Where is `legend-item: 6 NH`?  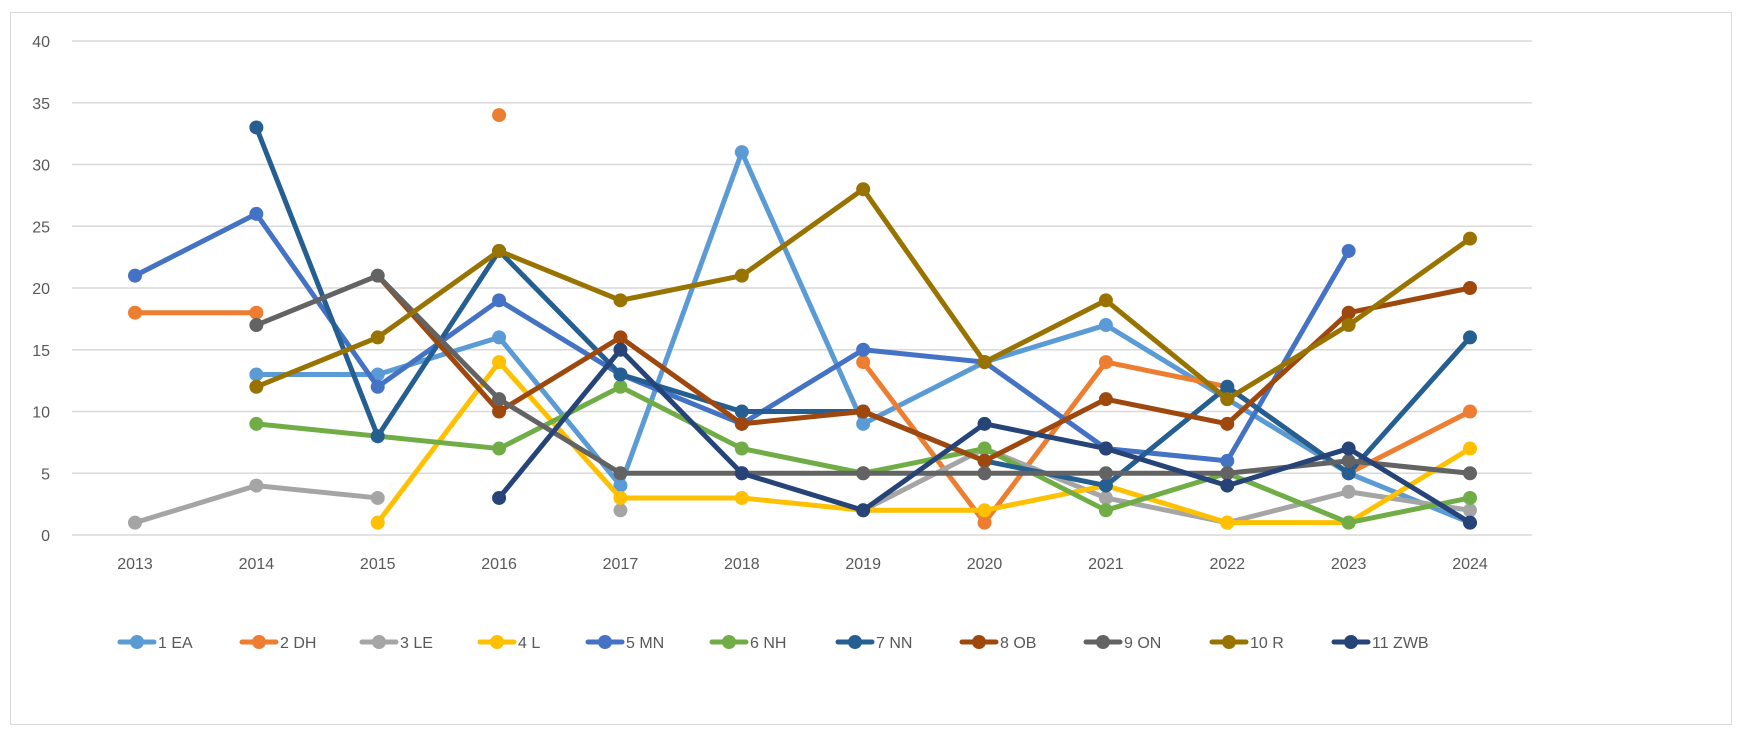 legend-item: 6 NH is located at coordinates (747, 643).